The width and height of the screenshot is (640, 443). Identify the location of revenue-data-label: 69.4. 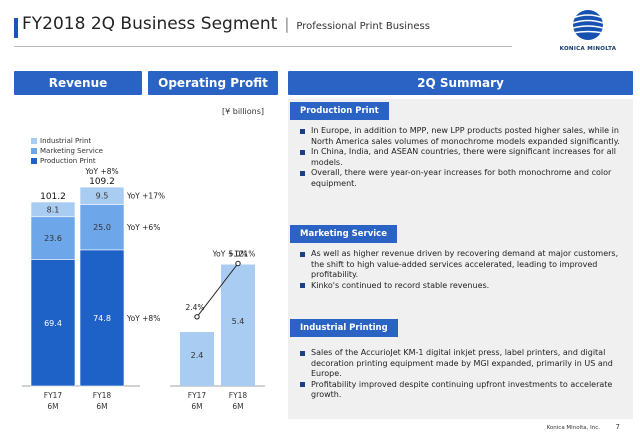
(53, 323).